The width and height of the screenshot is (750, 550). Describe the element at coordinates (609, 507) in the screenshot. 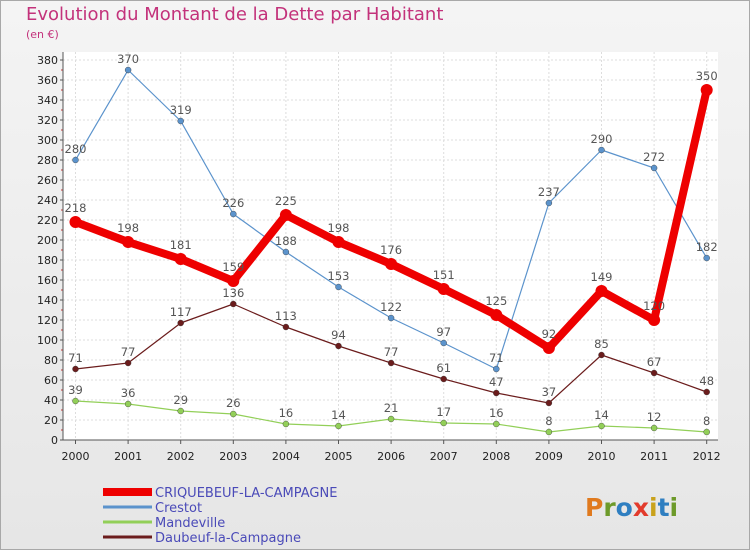

I see `logo-letter: r` at that location.